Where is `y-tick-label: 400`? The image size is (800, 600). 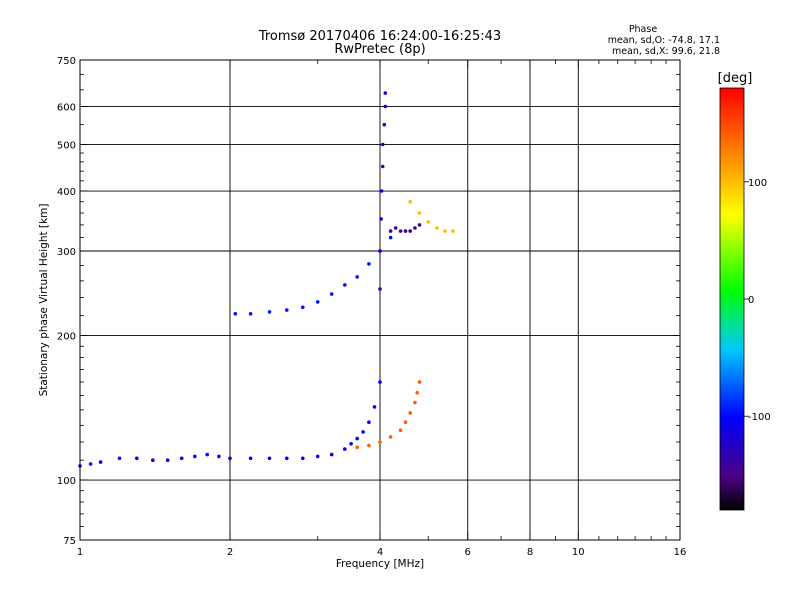 y-tick-label: 400 is located at coordinates (66, 192).